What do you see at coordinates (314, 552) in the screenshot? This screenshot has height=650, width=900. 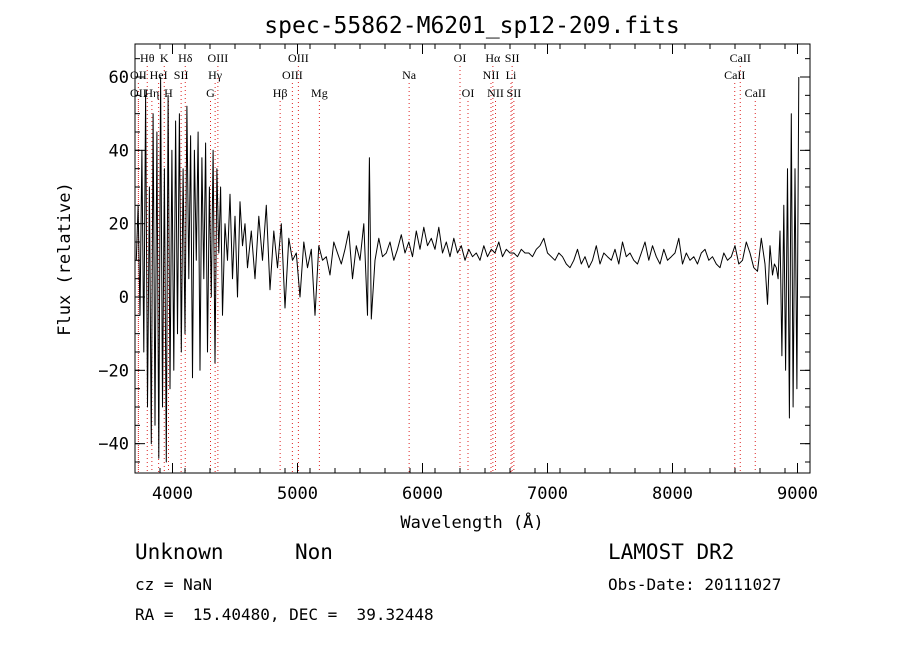 I see `subclass-label: Non` at bounding box center [314, 552].